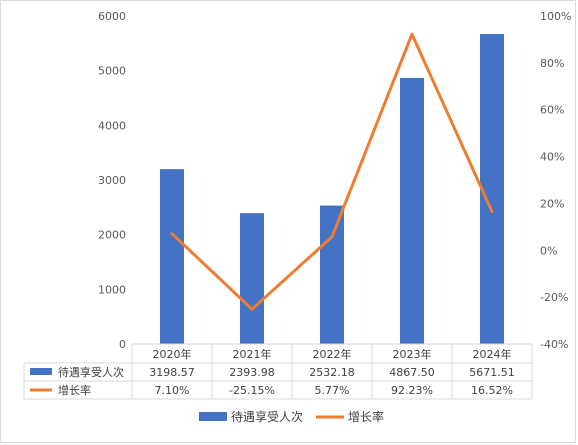 This screenshot has width=578, height=445. I want to click on category-label: 2020年, so click(172, 354).